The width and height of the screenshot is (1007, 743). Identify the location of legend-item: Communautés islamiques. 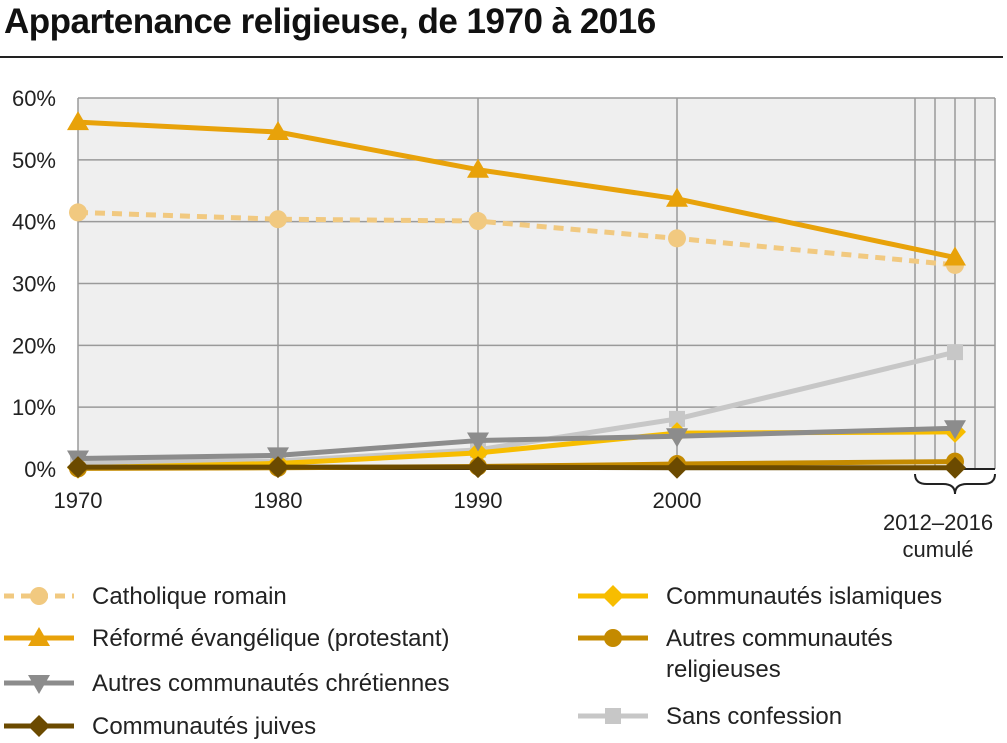
(760, 596).